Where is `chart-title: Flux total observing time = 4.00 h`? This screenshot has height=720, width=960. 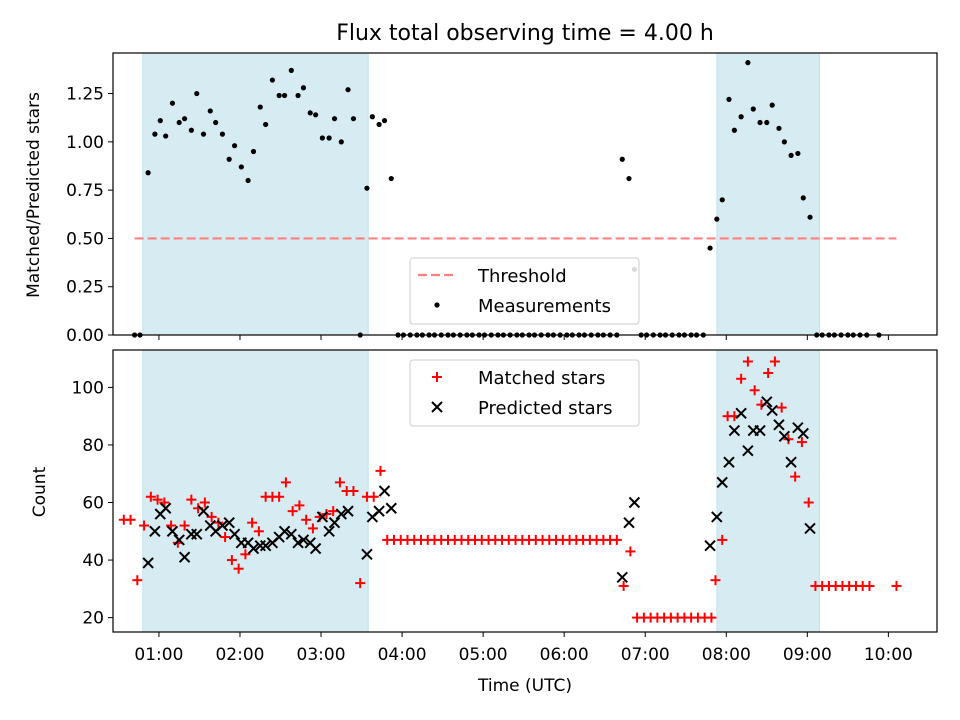
chart-title: Flux total observing time = 4.00 h is located at coordinates (525, 33).